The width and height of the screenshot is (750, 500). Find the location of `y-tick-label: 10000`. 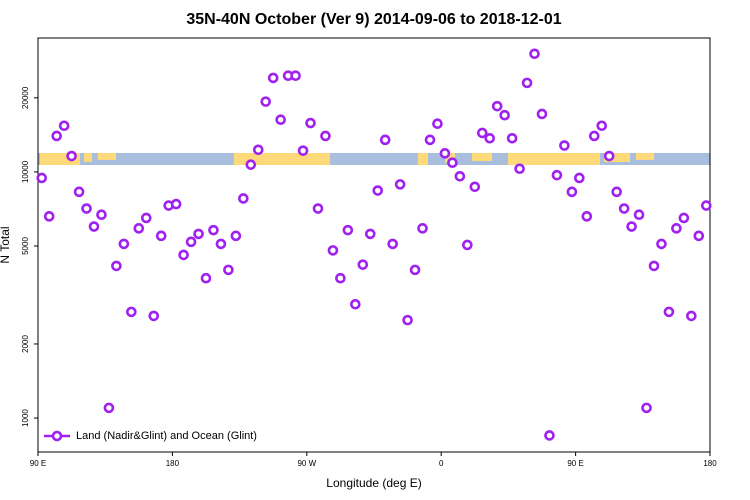

y-tick-label: 10000 is located at coordinates (25, 171).